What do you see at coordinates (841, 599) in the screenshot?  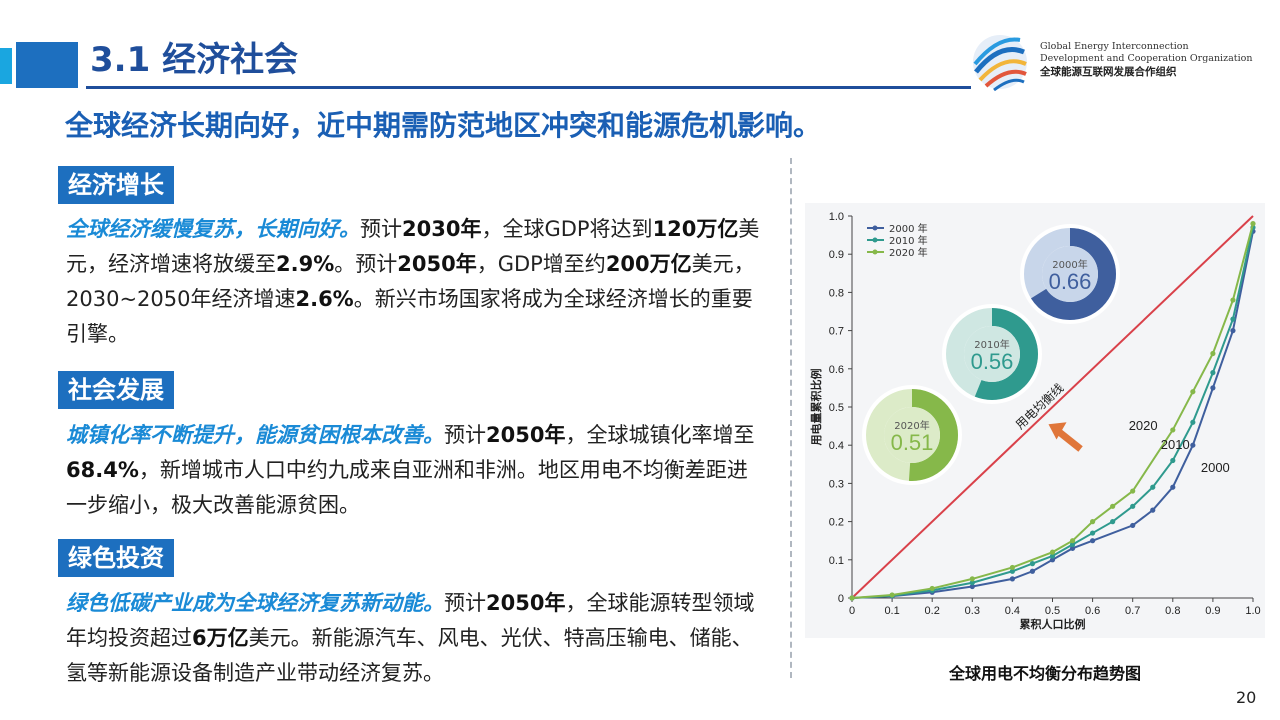 I see `y-tick-label: 0` at bounding box center [841, 599].